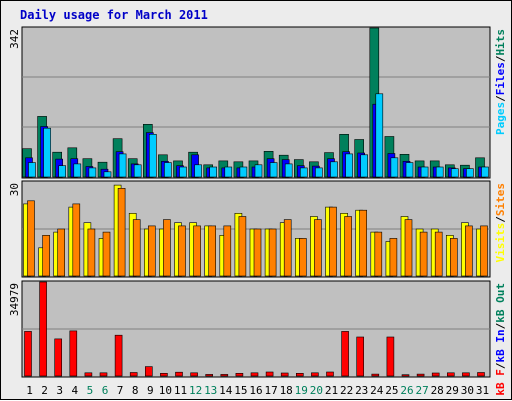 This screenshot has height=401, width=512. I want to click on x-tick-label-29: 29, so click(452, 390).